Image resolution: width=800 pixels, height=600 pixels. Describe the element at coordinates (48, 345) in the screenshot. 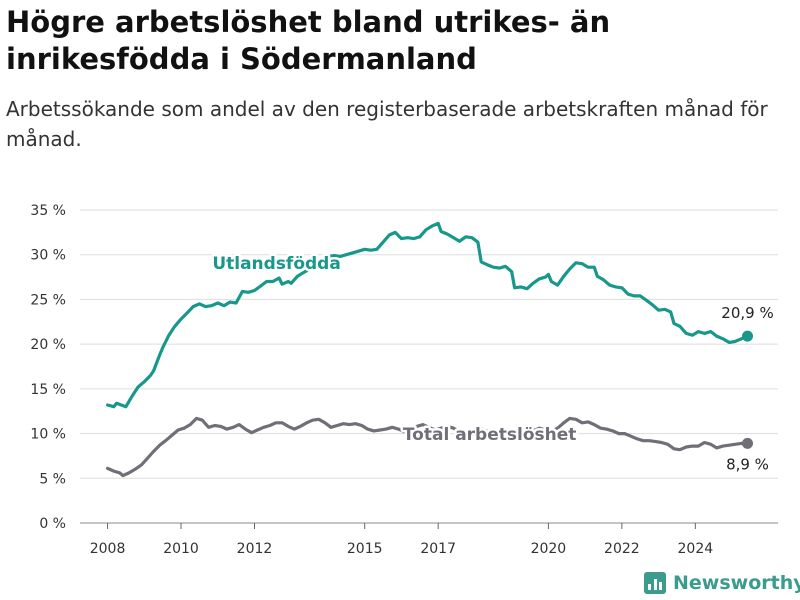

I see `y-tick-label: 20 %` at that location.